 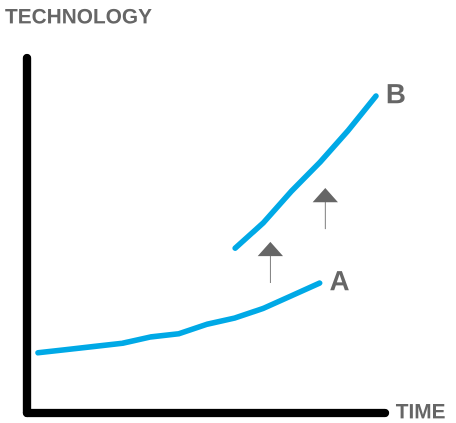 What do you see at coordinates (420, 411) in the screenshot?
I see `x-axis-title: TIME` at bounding box center [420, 411].